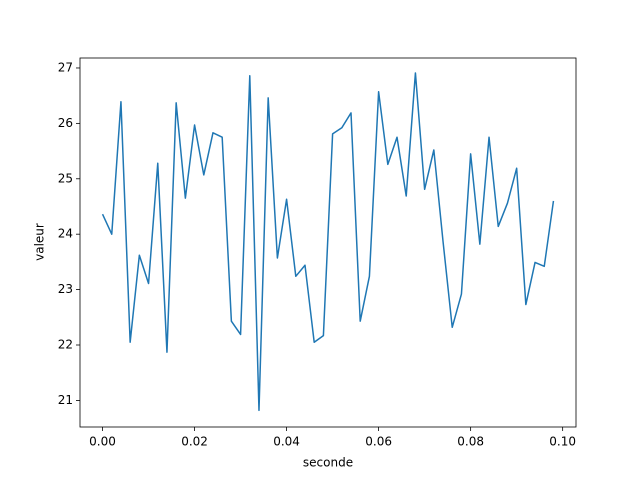  Describe the element at coordinates (378, 442) in the screenshot. I see `x-tick-label: 0.06` at that location.